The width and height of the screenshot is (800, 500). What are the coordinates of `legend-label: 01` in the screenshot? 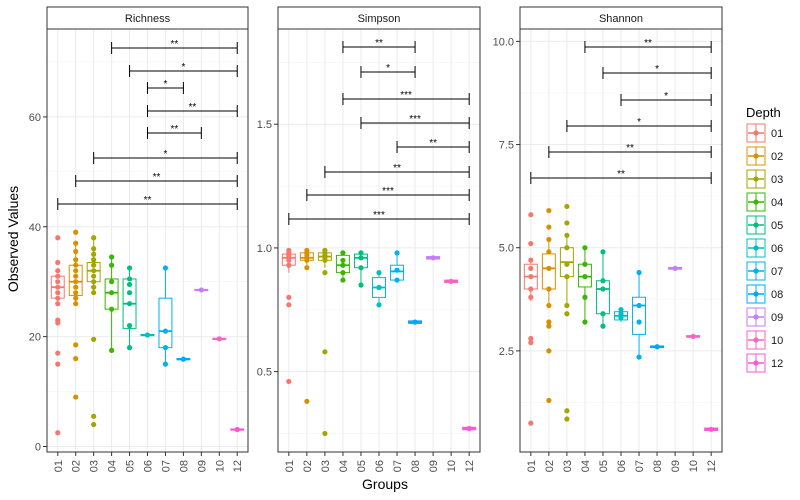 It's located at (777, 134).